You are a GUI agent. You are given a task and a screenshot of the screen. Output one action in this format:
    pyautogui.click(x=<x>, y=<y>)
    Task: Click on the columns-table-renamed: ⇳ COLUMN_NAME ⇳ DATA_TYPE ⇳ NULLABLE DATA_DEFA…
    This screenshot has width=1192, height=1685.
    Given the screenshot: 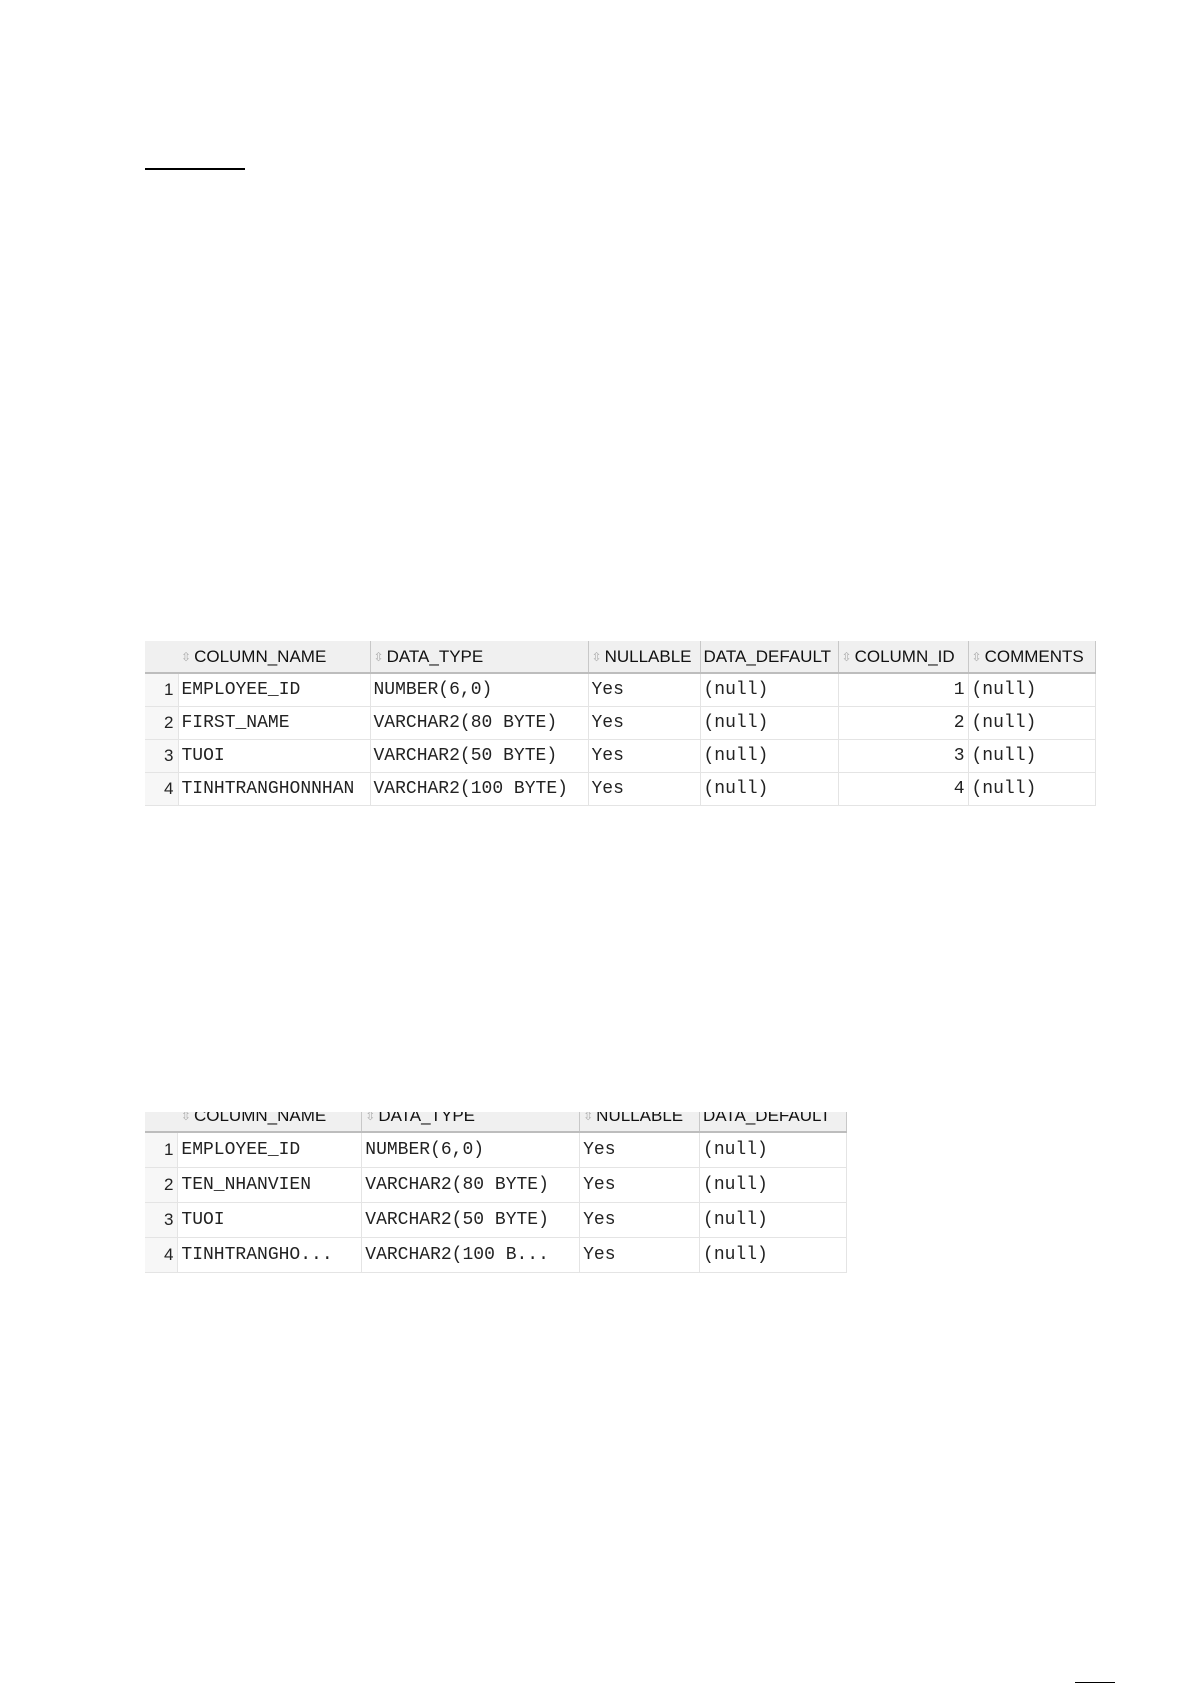 What is the action you would take?
    pyautogui.click(x=496, y=1192)
    